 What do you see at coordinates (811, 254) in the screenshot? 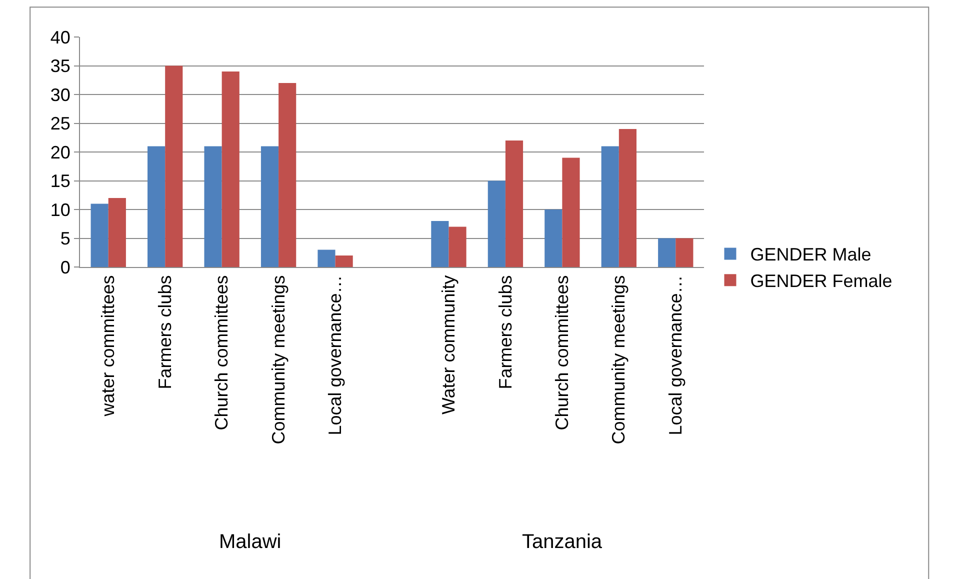
I see `legend-label: GENDER Male` at bounding box center [811, 254].